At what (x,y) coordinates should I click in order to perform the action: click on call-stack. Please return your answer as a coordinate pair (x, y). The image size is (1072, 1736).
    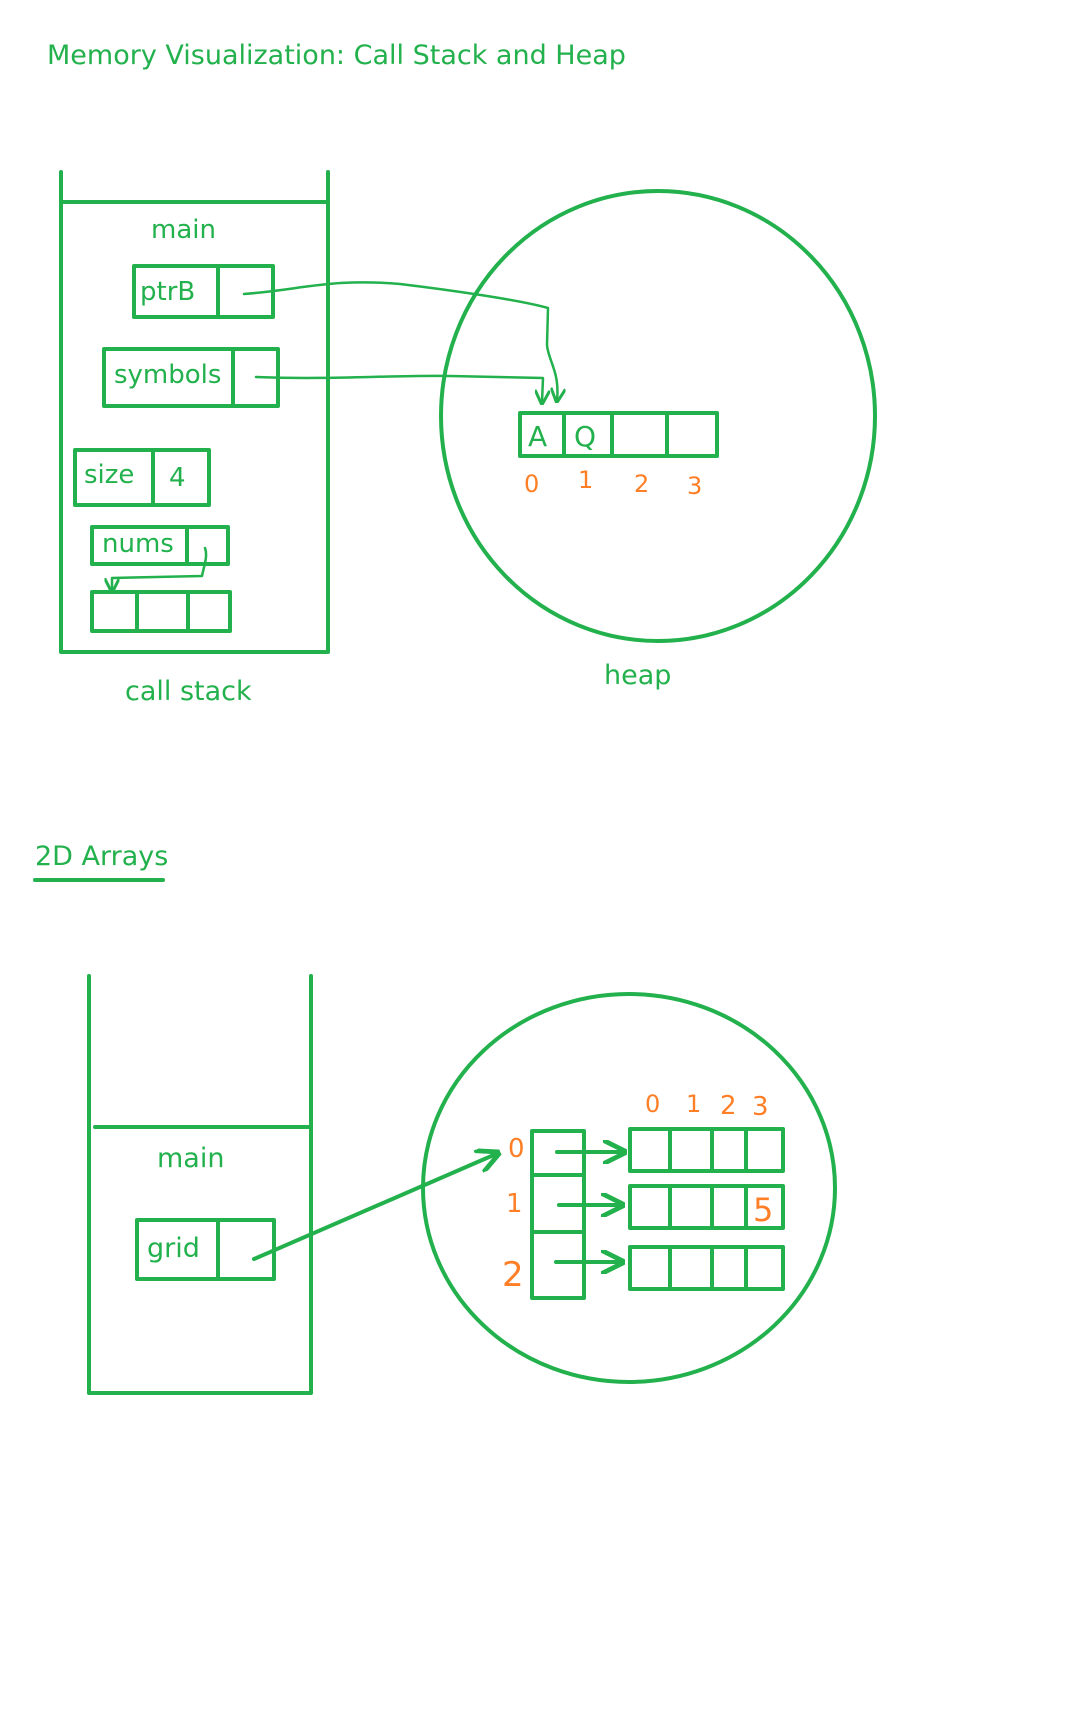
    Looking at the image, I should click on (194, 412).